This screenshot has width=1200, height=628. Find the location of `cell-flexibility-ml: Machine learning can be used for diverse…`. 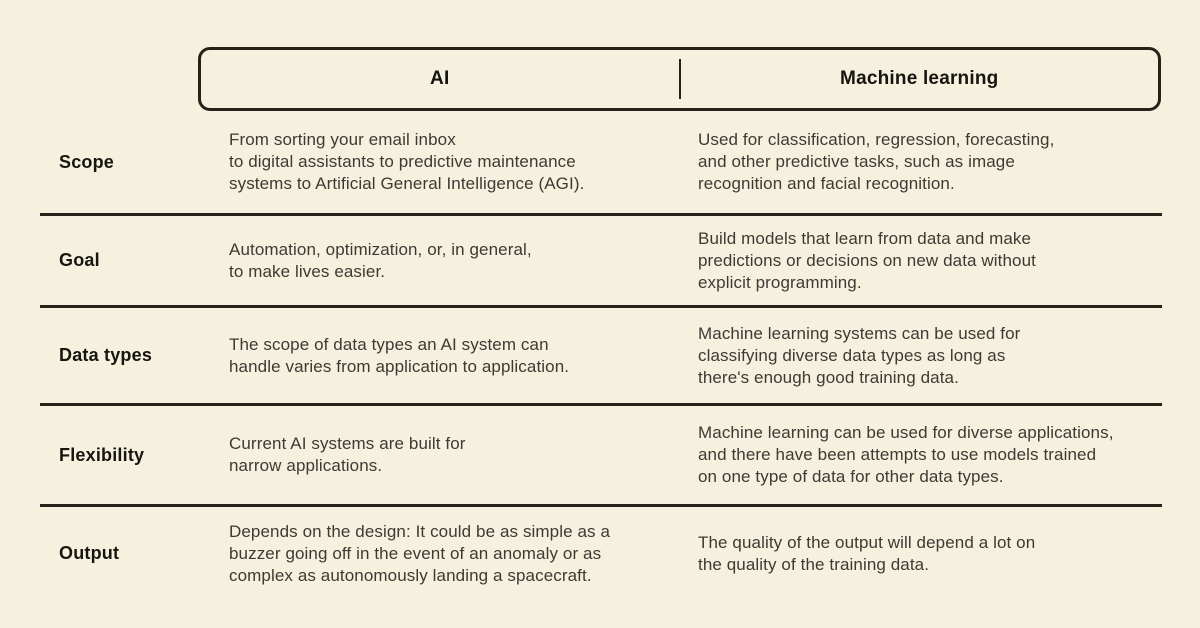

cell-flexibility-ml: Machine learning can be used for diverse… is located at coordinates (906, 454).